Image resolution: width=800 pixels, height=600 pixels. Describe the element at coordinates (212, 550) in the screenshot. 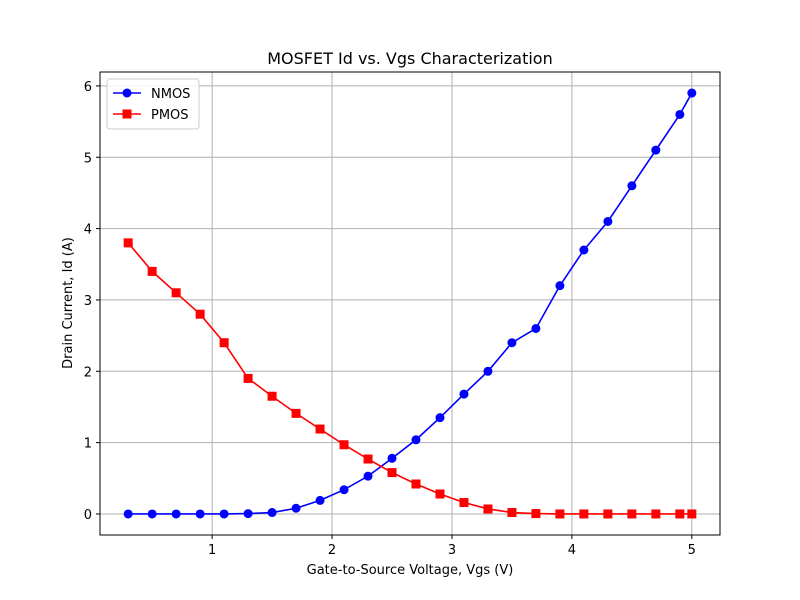

I see `x-tick-label: 1` at that location.